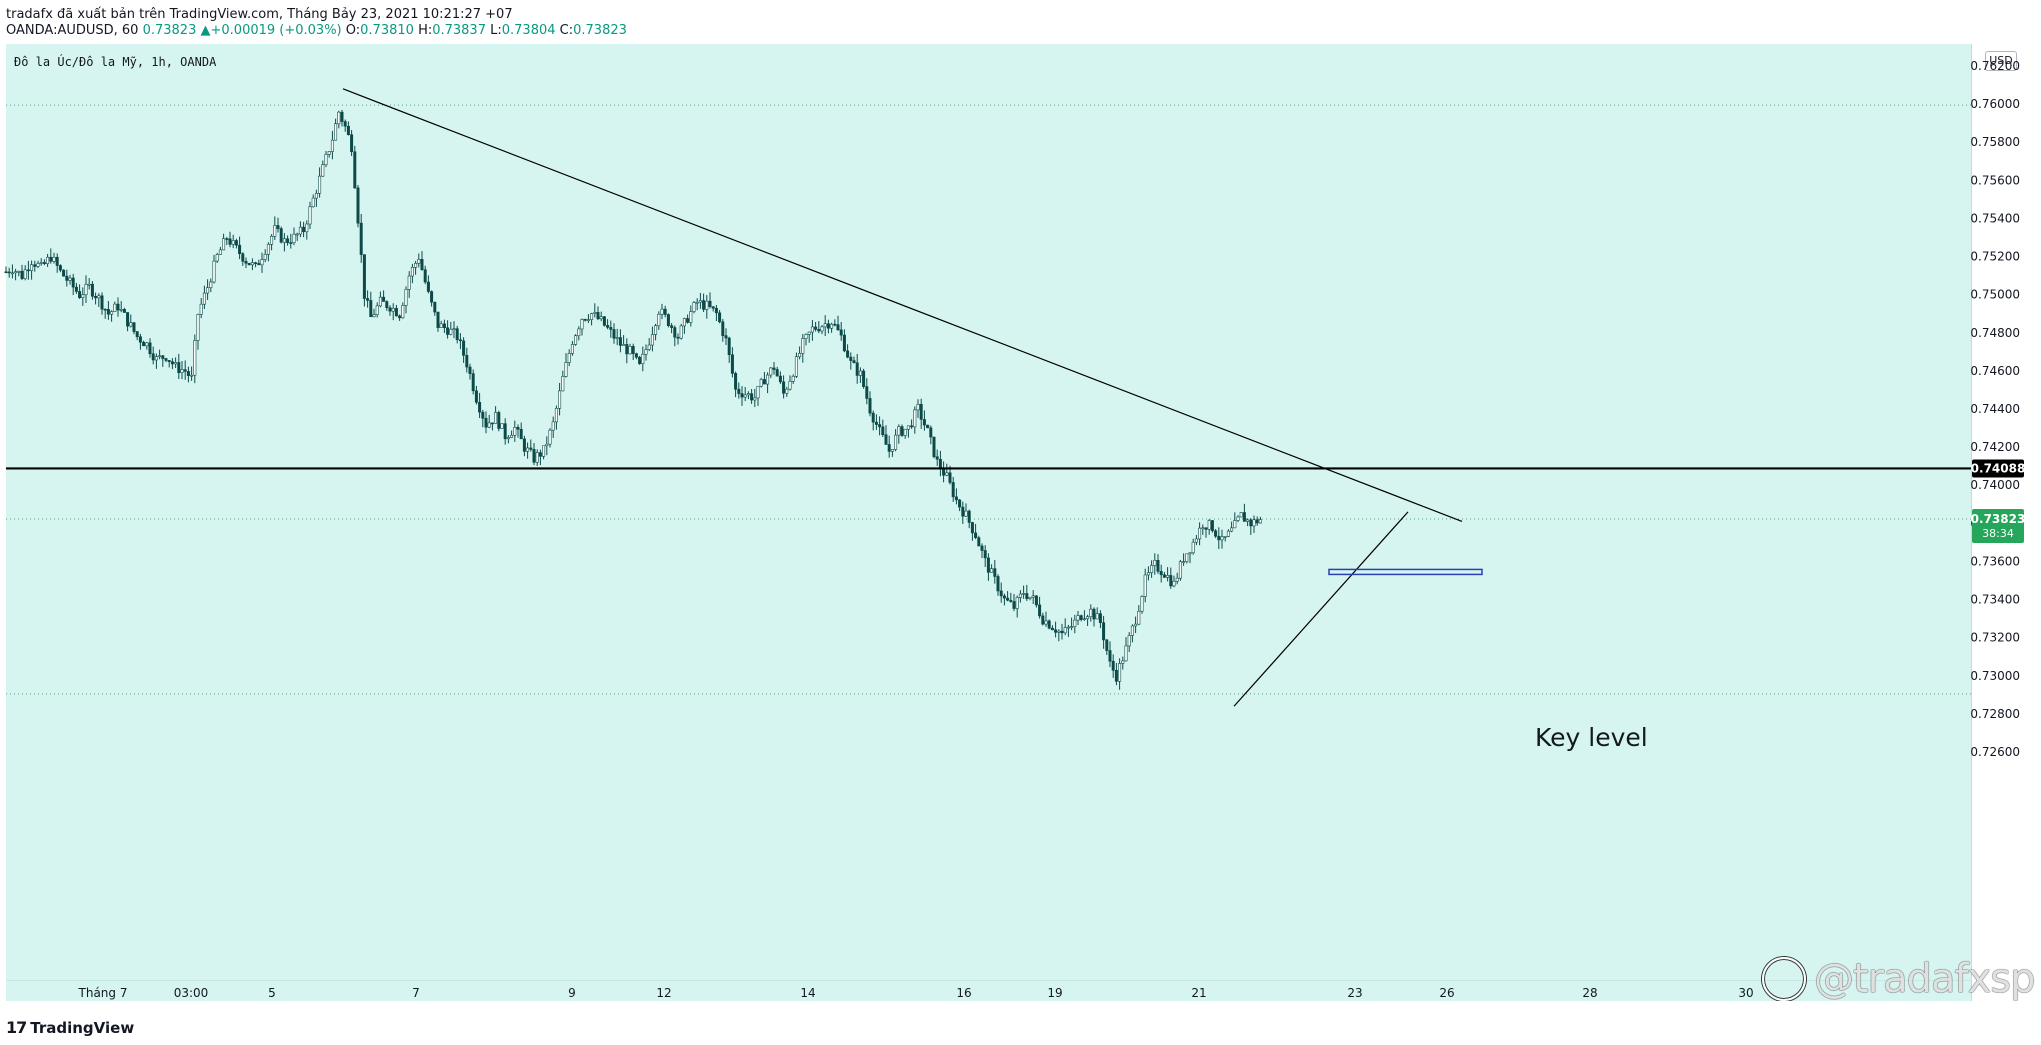 The width and height of the screenshot is (2041, 1045). I want to click on time-tick-label: 19, so click(1054, 993).